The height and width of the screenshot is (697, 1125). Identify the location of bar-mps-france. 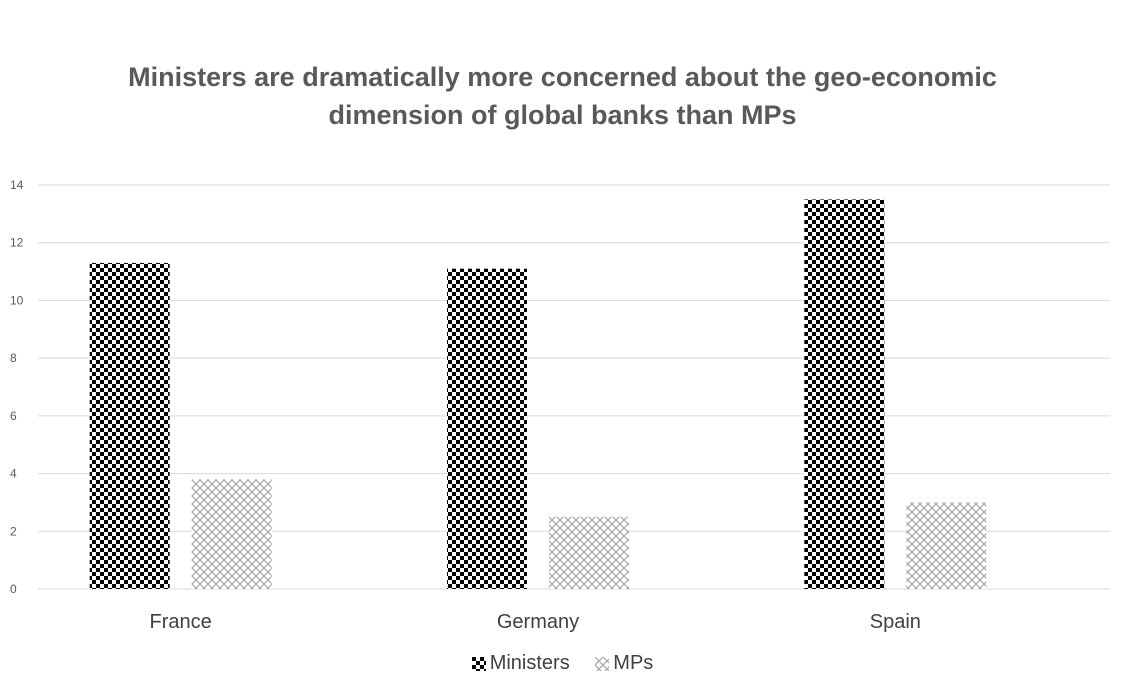
(231, 534).